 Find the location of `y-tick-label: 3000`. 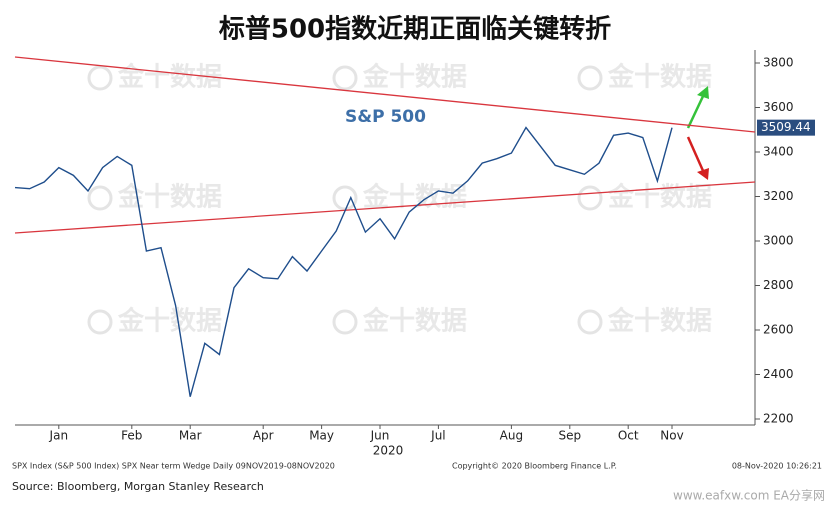

y-tick-label: 3000 is located at coordinates (778, 241).